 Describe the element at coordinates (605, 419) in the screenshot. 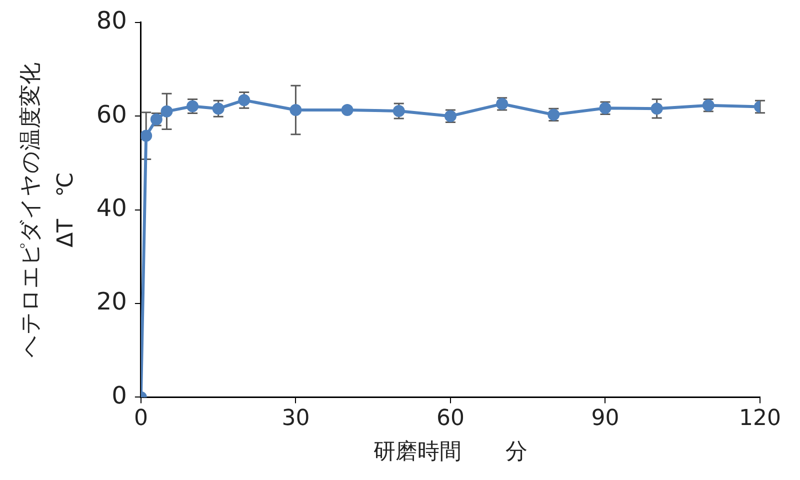

I see `x-tick-label: 90` at that location.